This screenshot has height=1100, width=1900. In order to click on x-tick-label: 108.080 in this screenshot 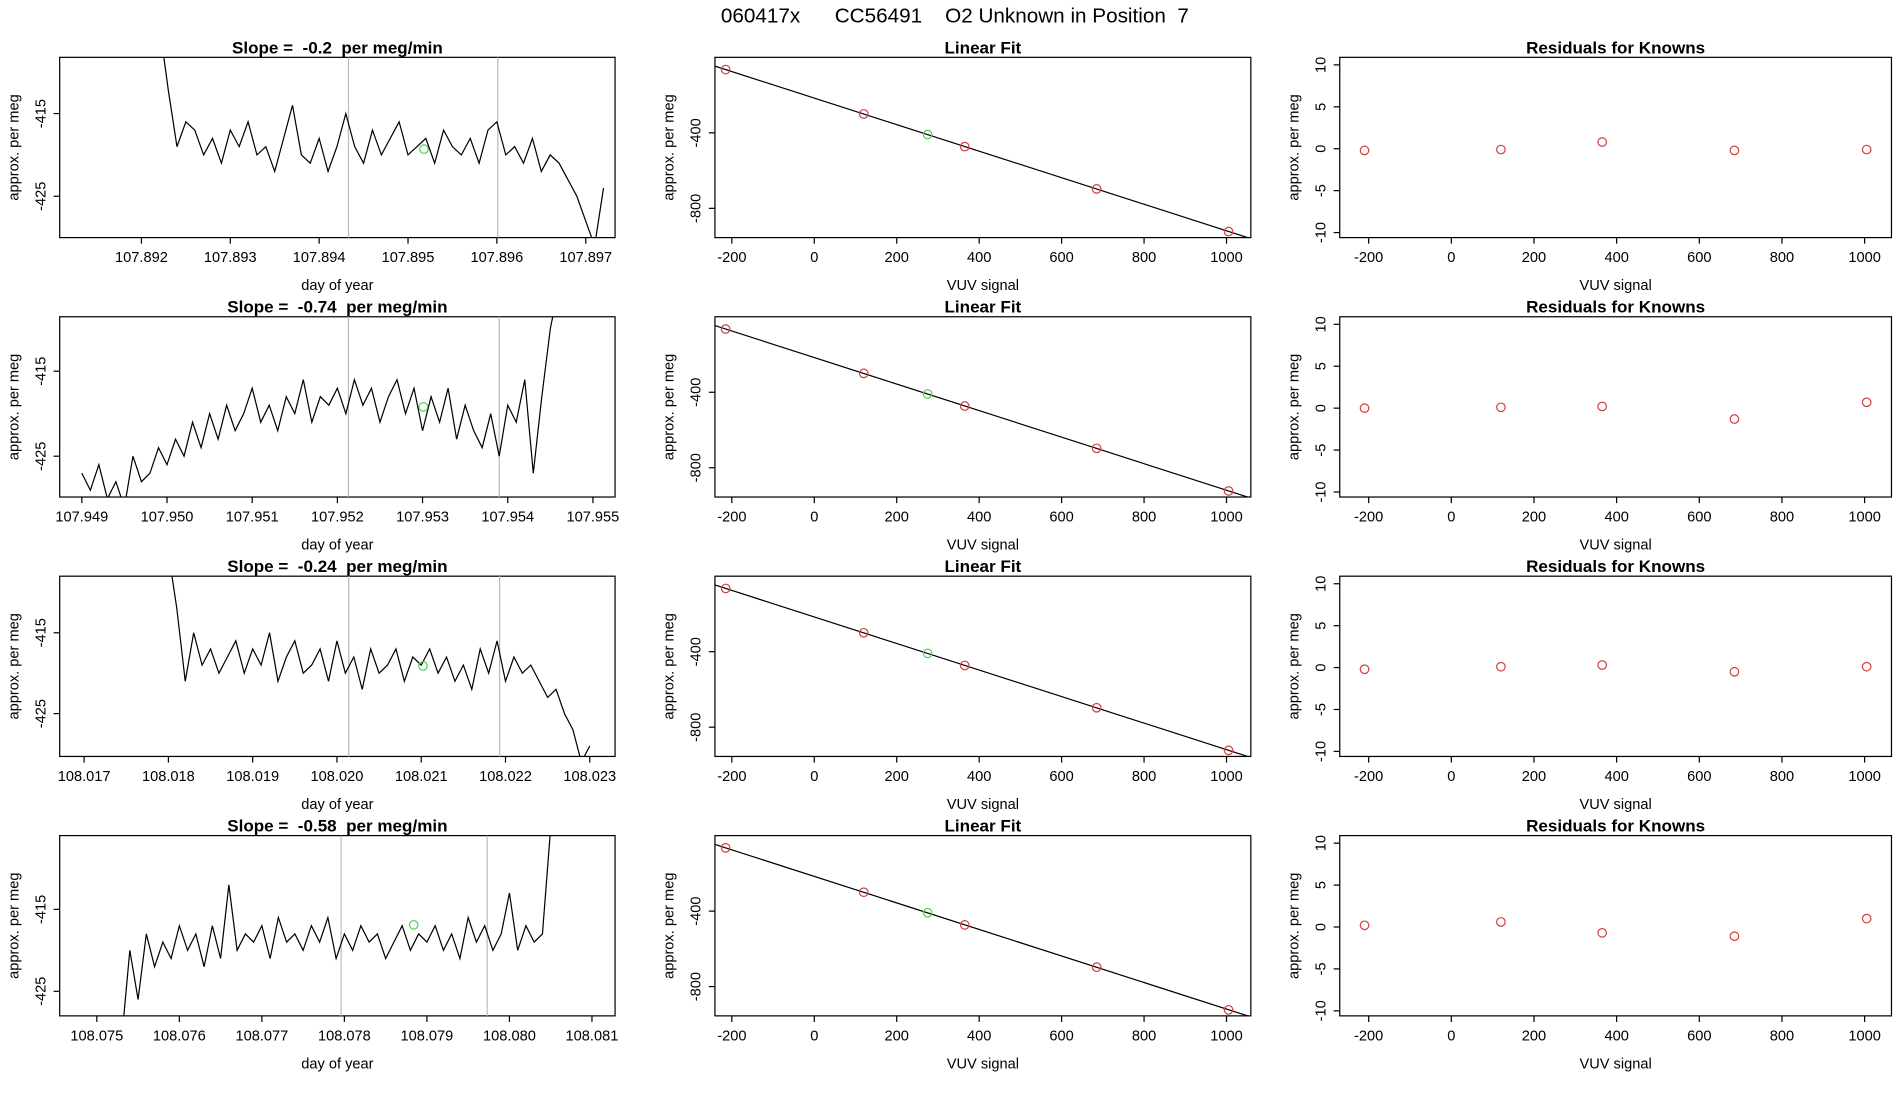, I will do `click(509, 1036)`.